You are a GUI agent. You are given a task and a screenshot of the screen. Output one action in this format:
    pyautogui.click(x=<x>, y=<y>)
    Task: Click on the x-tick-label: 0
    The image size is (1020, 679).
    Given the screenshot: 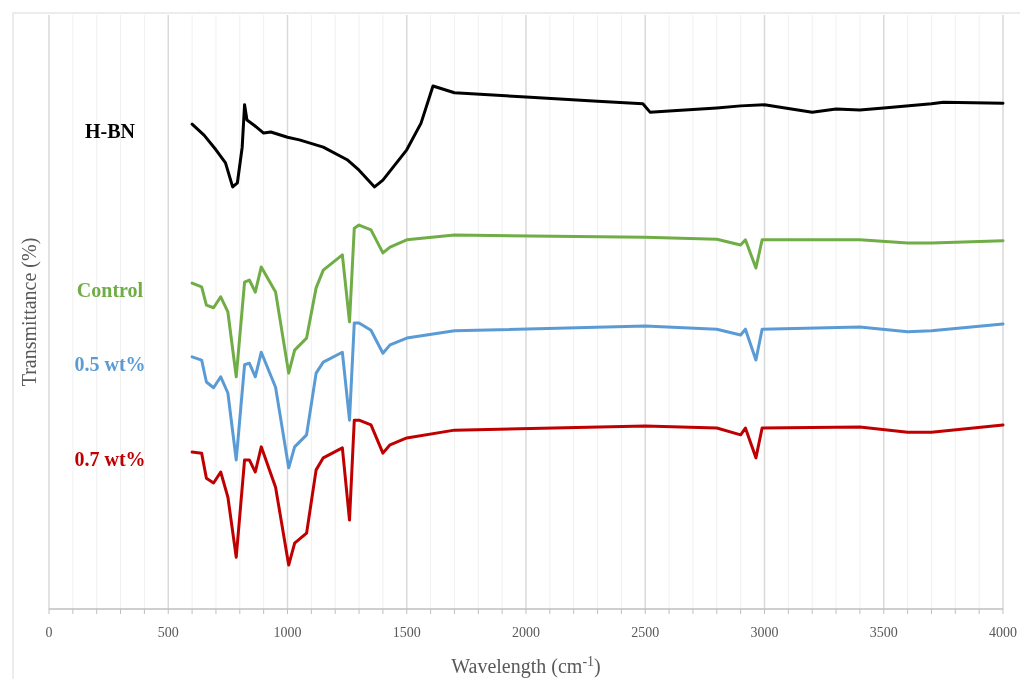 What is the action you would take?
    pyautogui.click(x=49, y=632)
    